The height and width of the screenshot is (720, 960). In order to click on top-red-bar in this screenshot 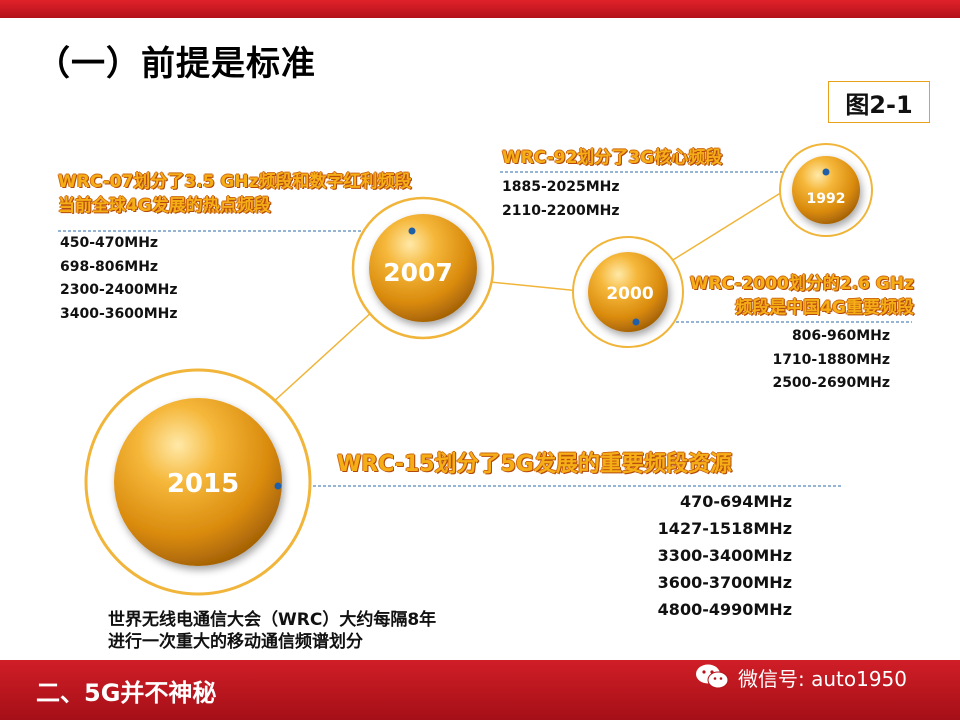, I will do `click(480, 9)`.